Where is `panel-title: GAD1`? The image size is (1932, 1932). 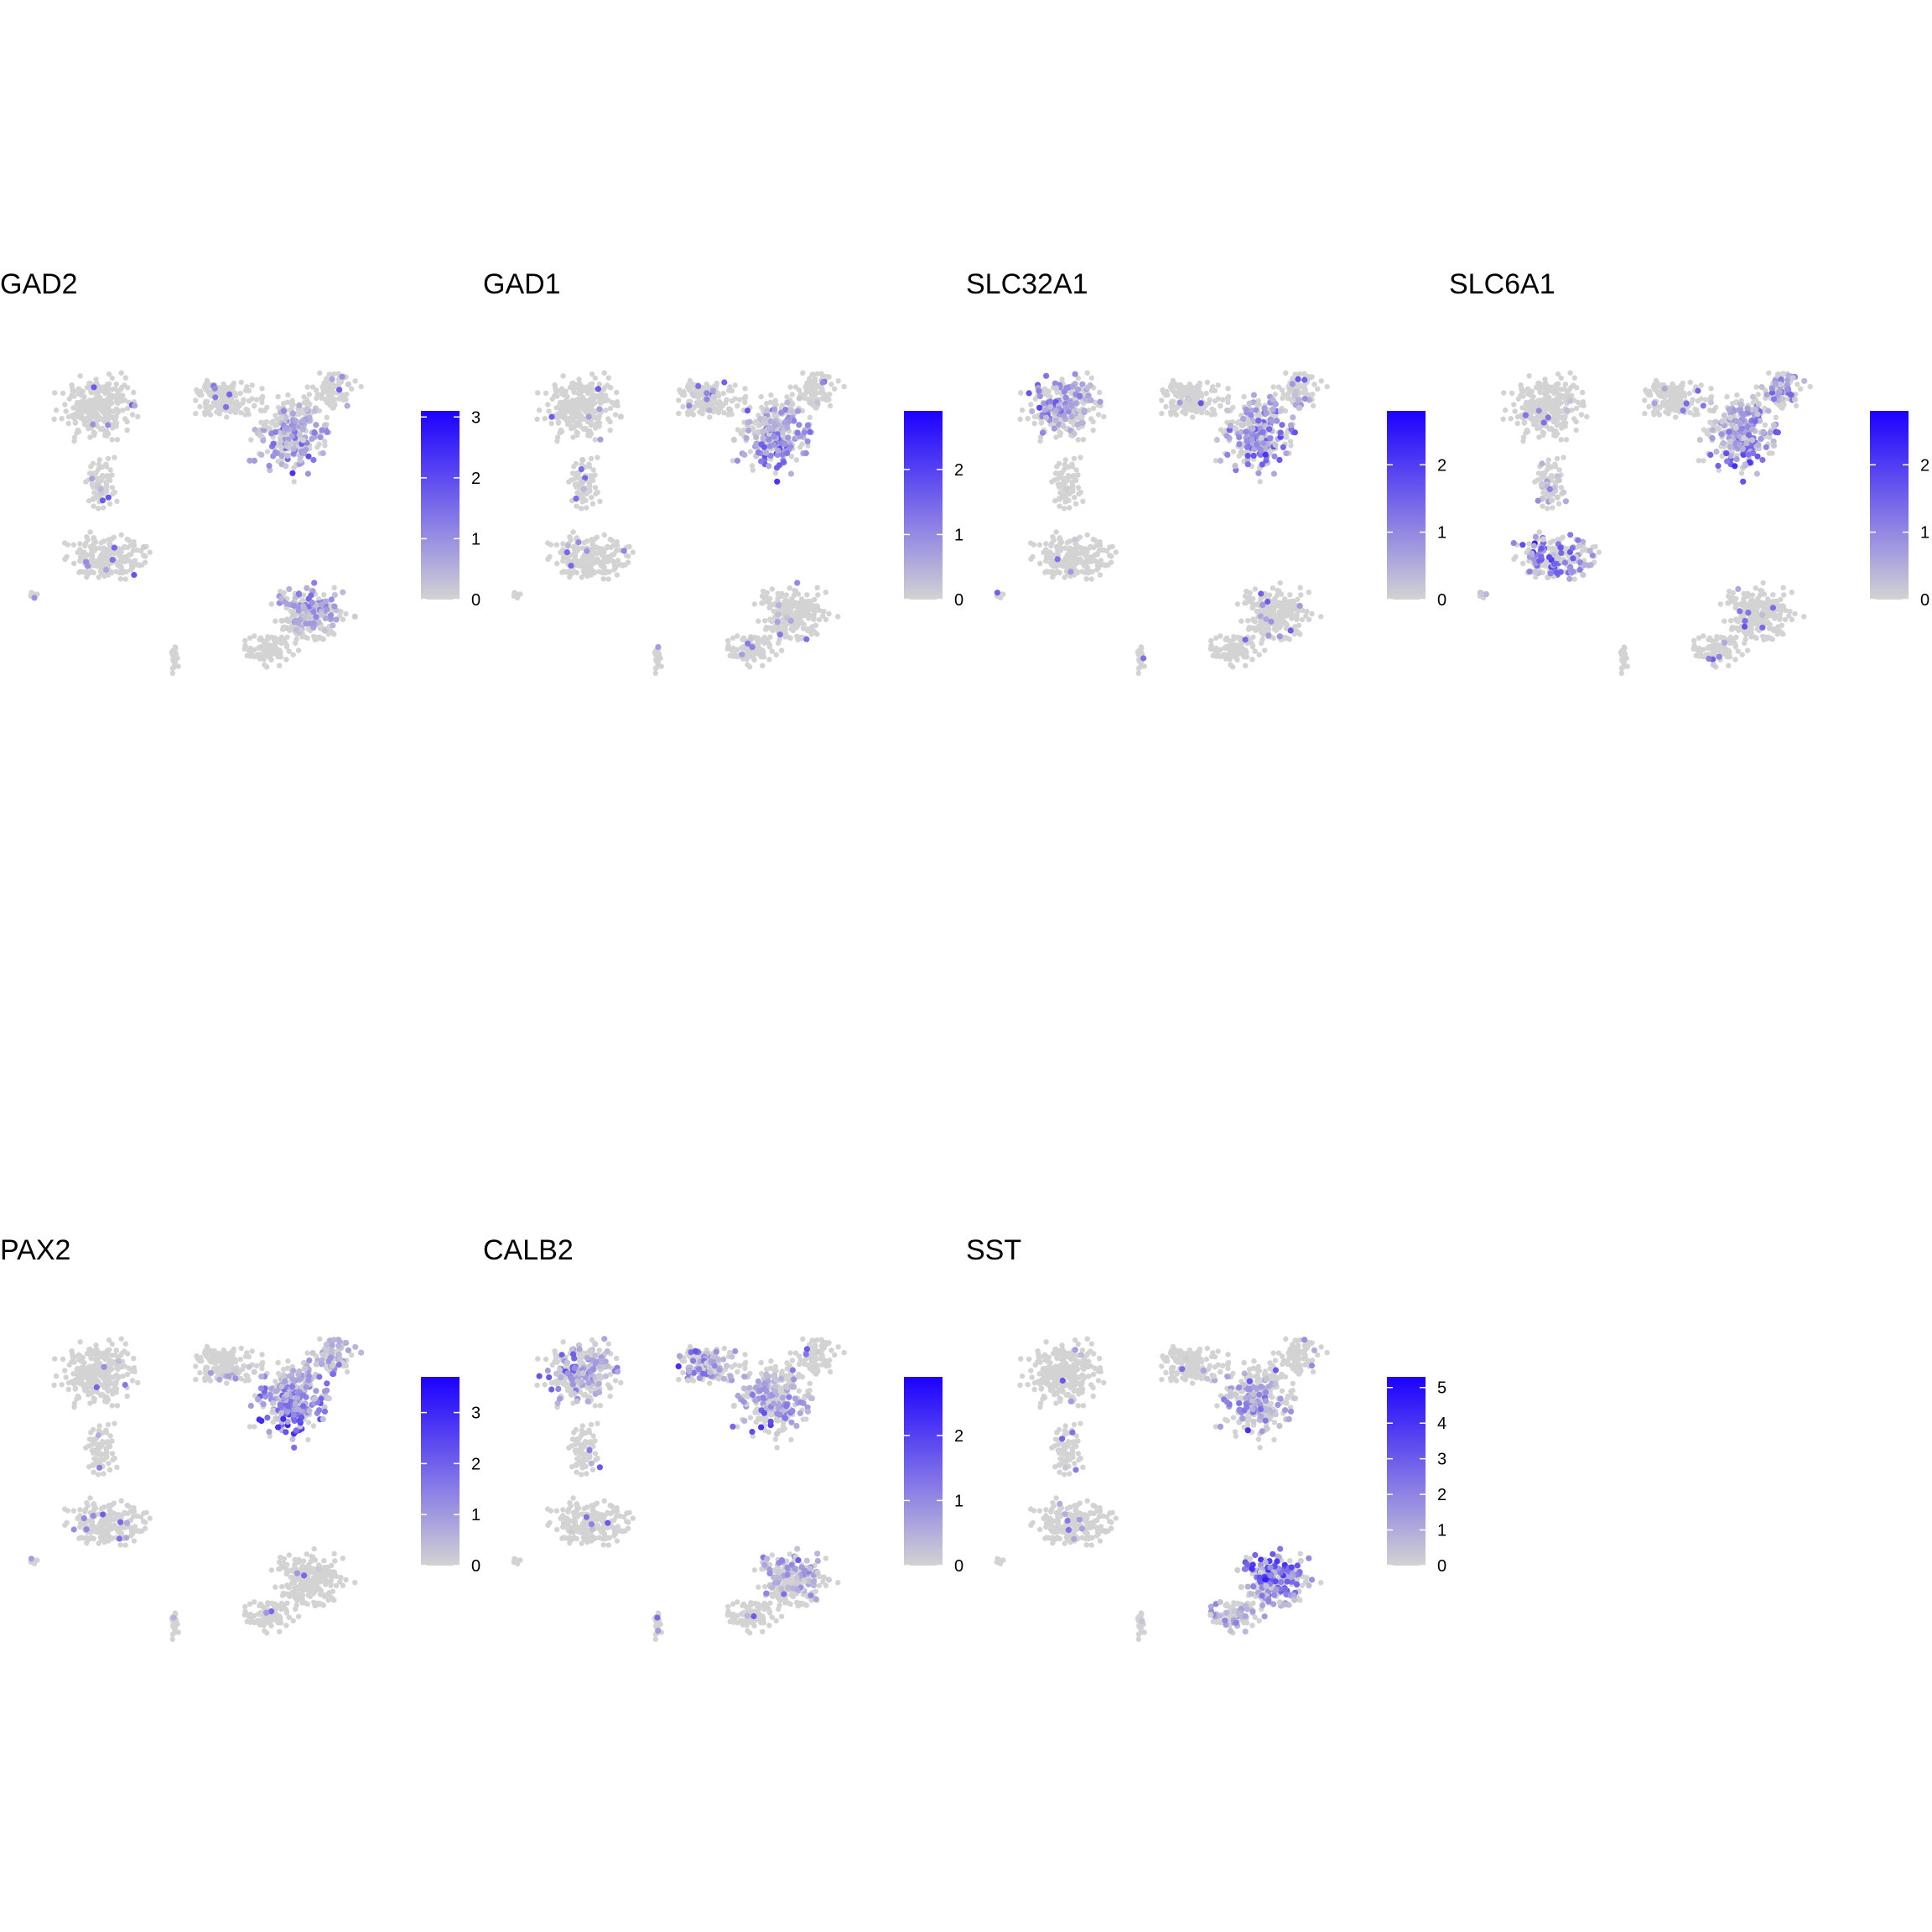 panel-title: GAD1 is located at coordinates (522, 284).